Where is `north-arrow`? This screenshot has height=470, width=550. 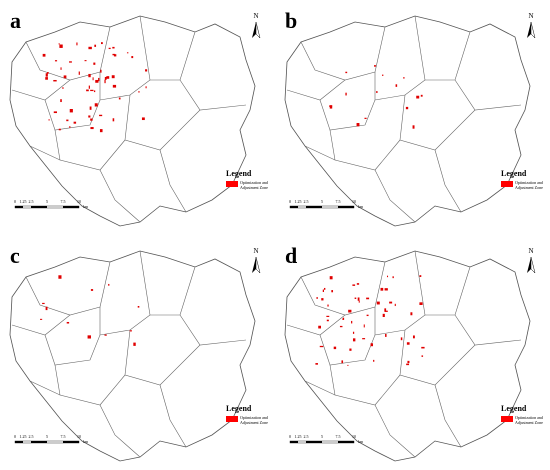
north-arrow is located at coordinates (529, 30).